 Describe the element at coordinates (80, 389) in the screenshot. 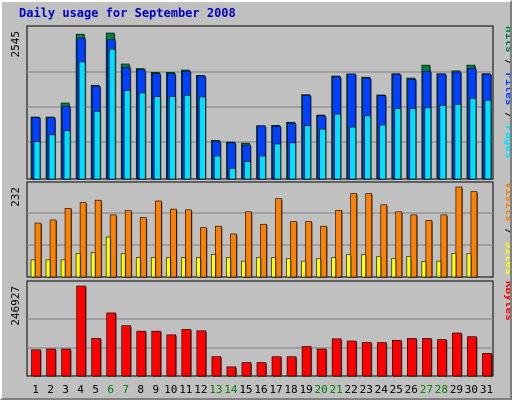

I see `x-tick-label-day-4: 4` at that location.